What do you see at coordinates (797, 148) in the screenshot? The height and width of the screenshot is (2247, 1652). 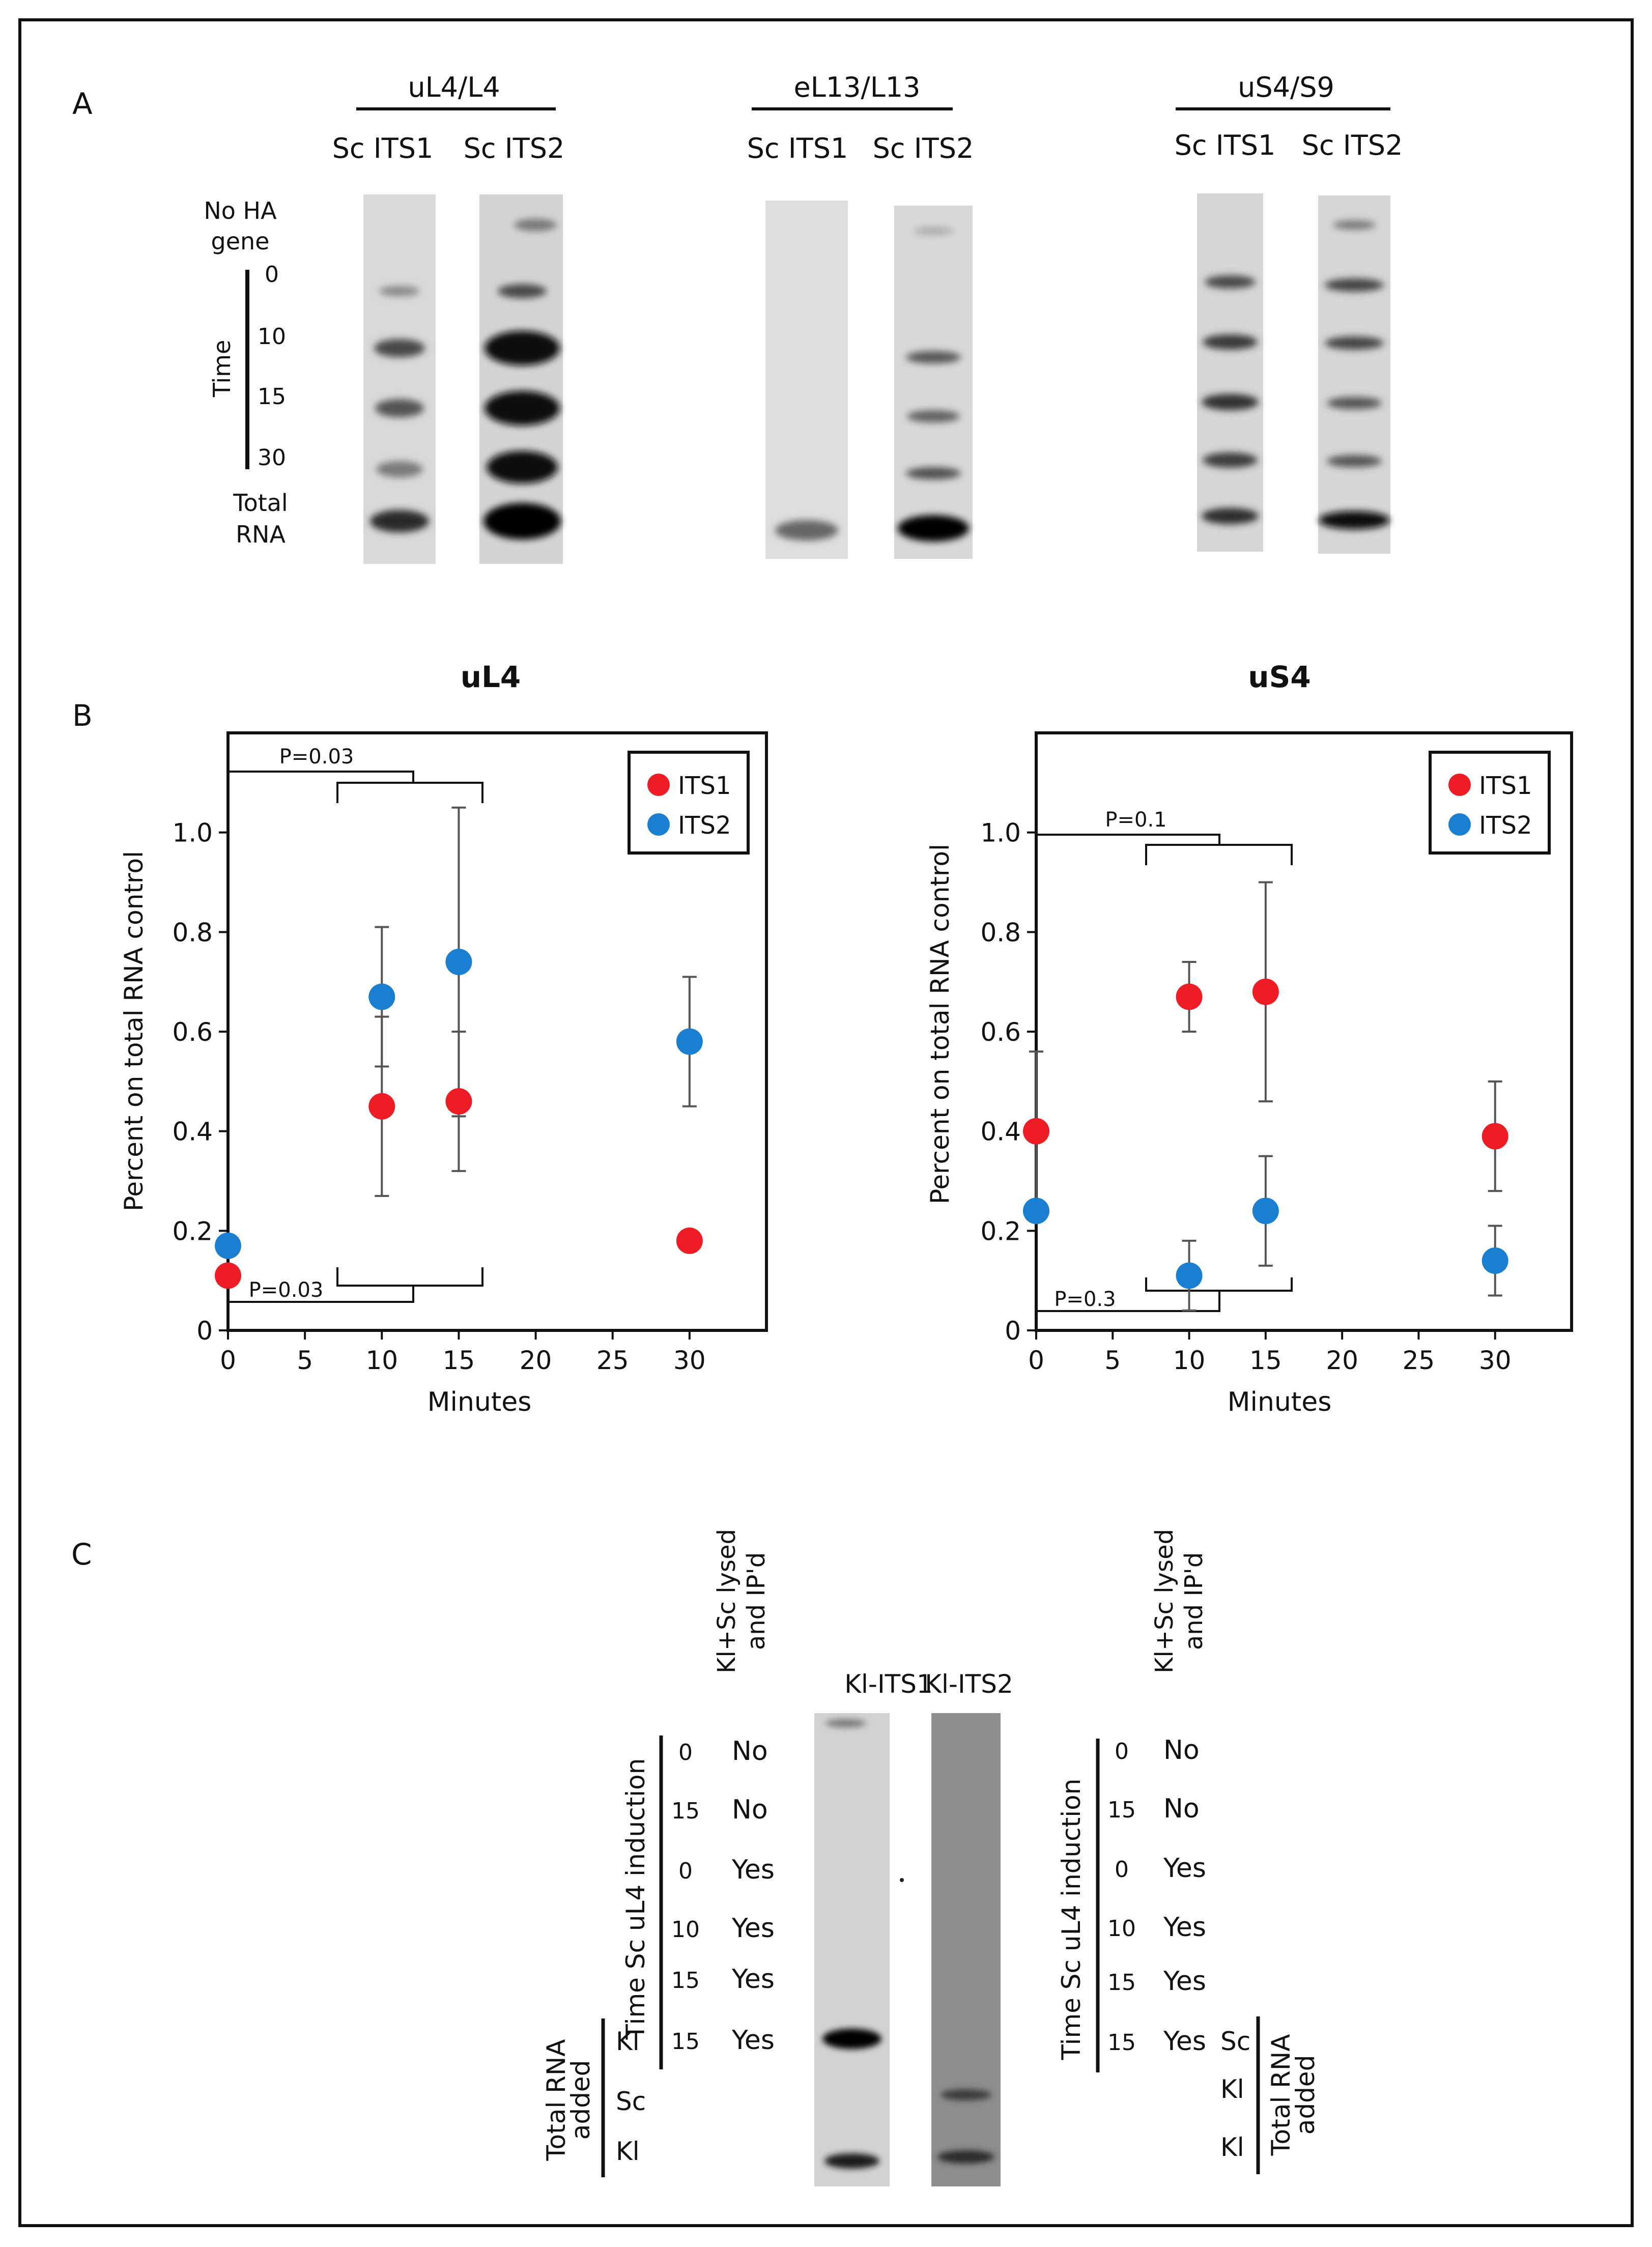 I see `lane-label-el13-its1: Sc ITS1` at bounding box center [797, 148].